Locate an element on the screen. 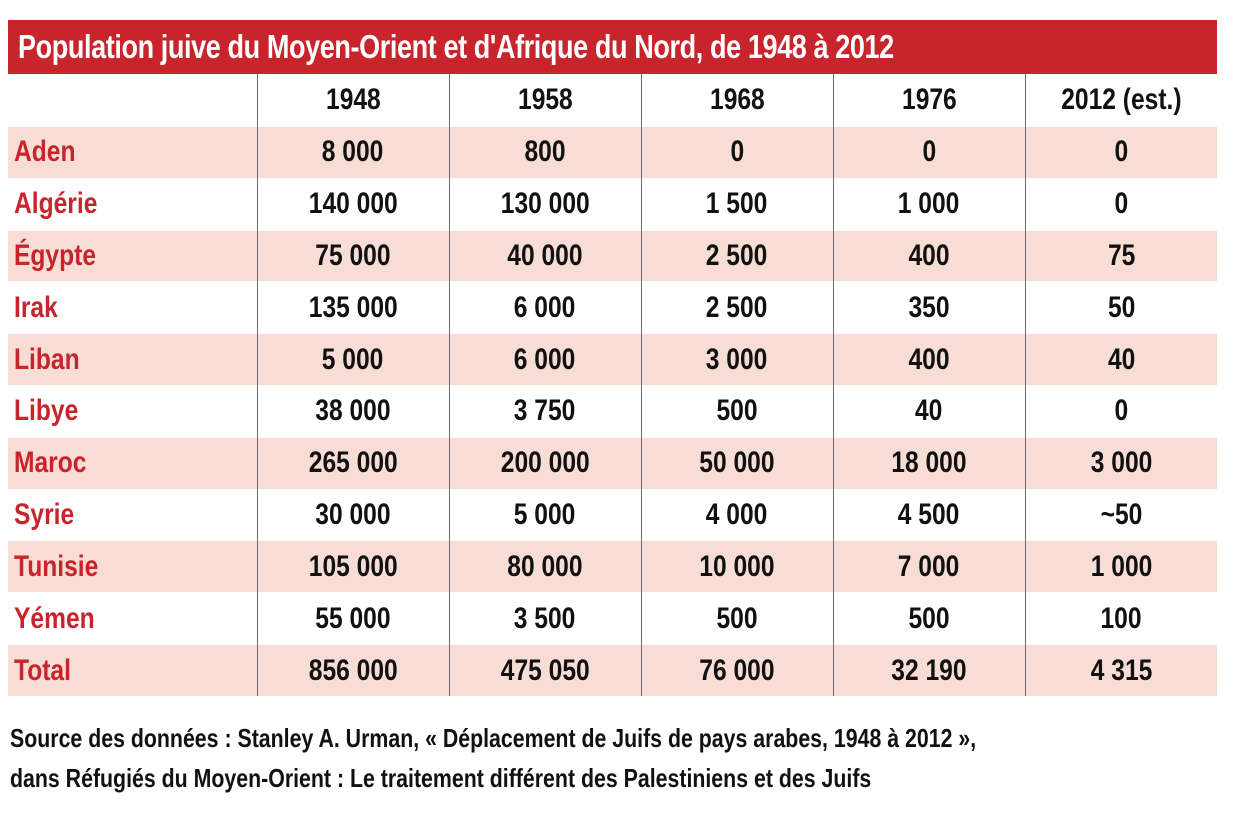 Image resolution: width=1253 pixels, height=835 pixels. table-cell: 475 050 is located at coordinates (544, 670).